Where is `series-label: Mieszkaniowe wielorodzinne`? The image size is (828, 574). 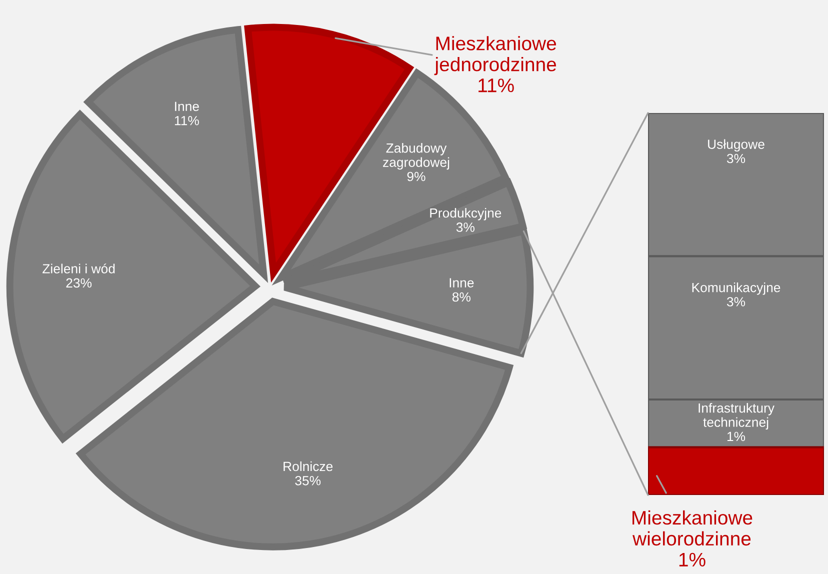
series-label: Mieszkaniowe wielorodzinne is located at coordinates (692, 528).